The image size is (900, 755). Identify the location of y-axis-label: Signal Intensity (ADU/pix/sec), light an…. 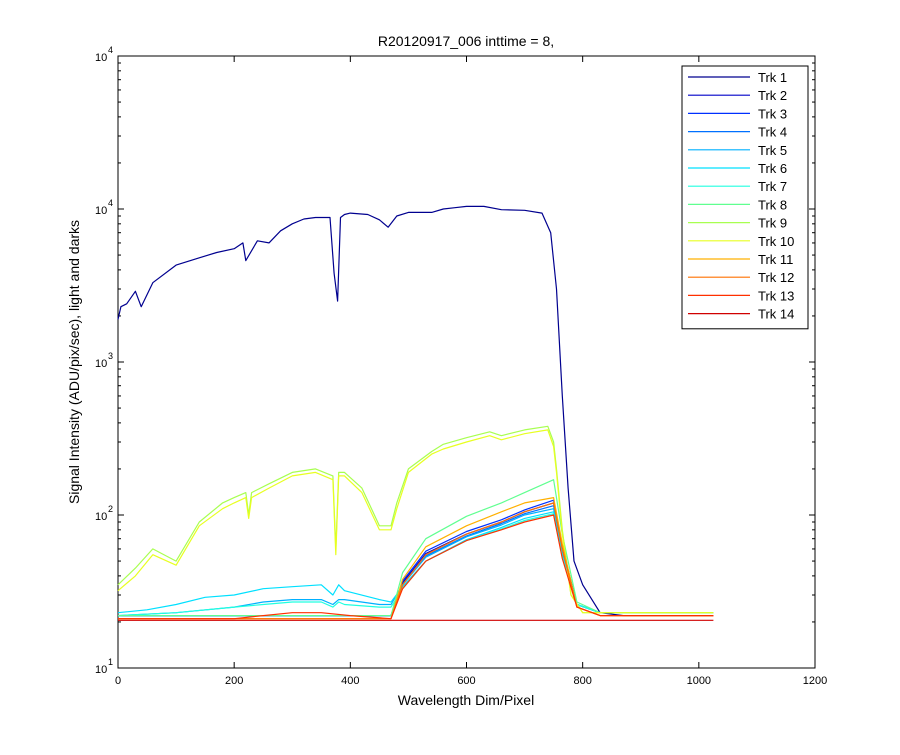
(74, 362).